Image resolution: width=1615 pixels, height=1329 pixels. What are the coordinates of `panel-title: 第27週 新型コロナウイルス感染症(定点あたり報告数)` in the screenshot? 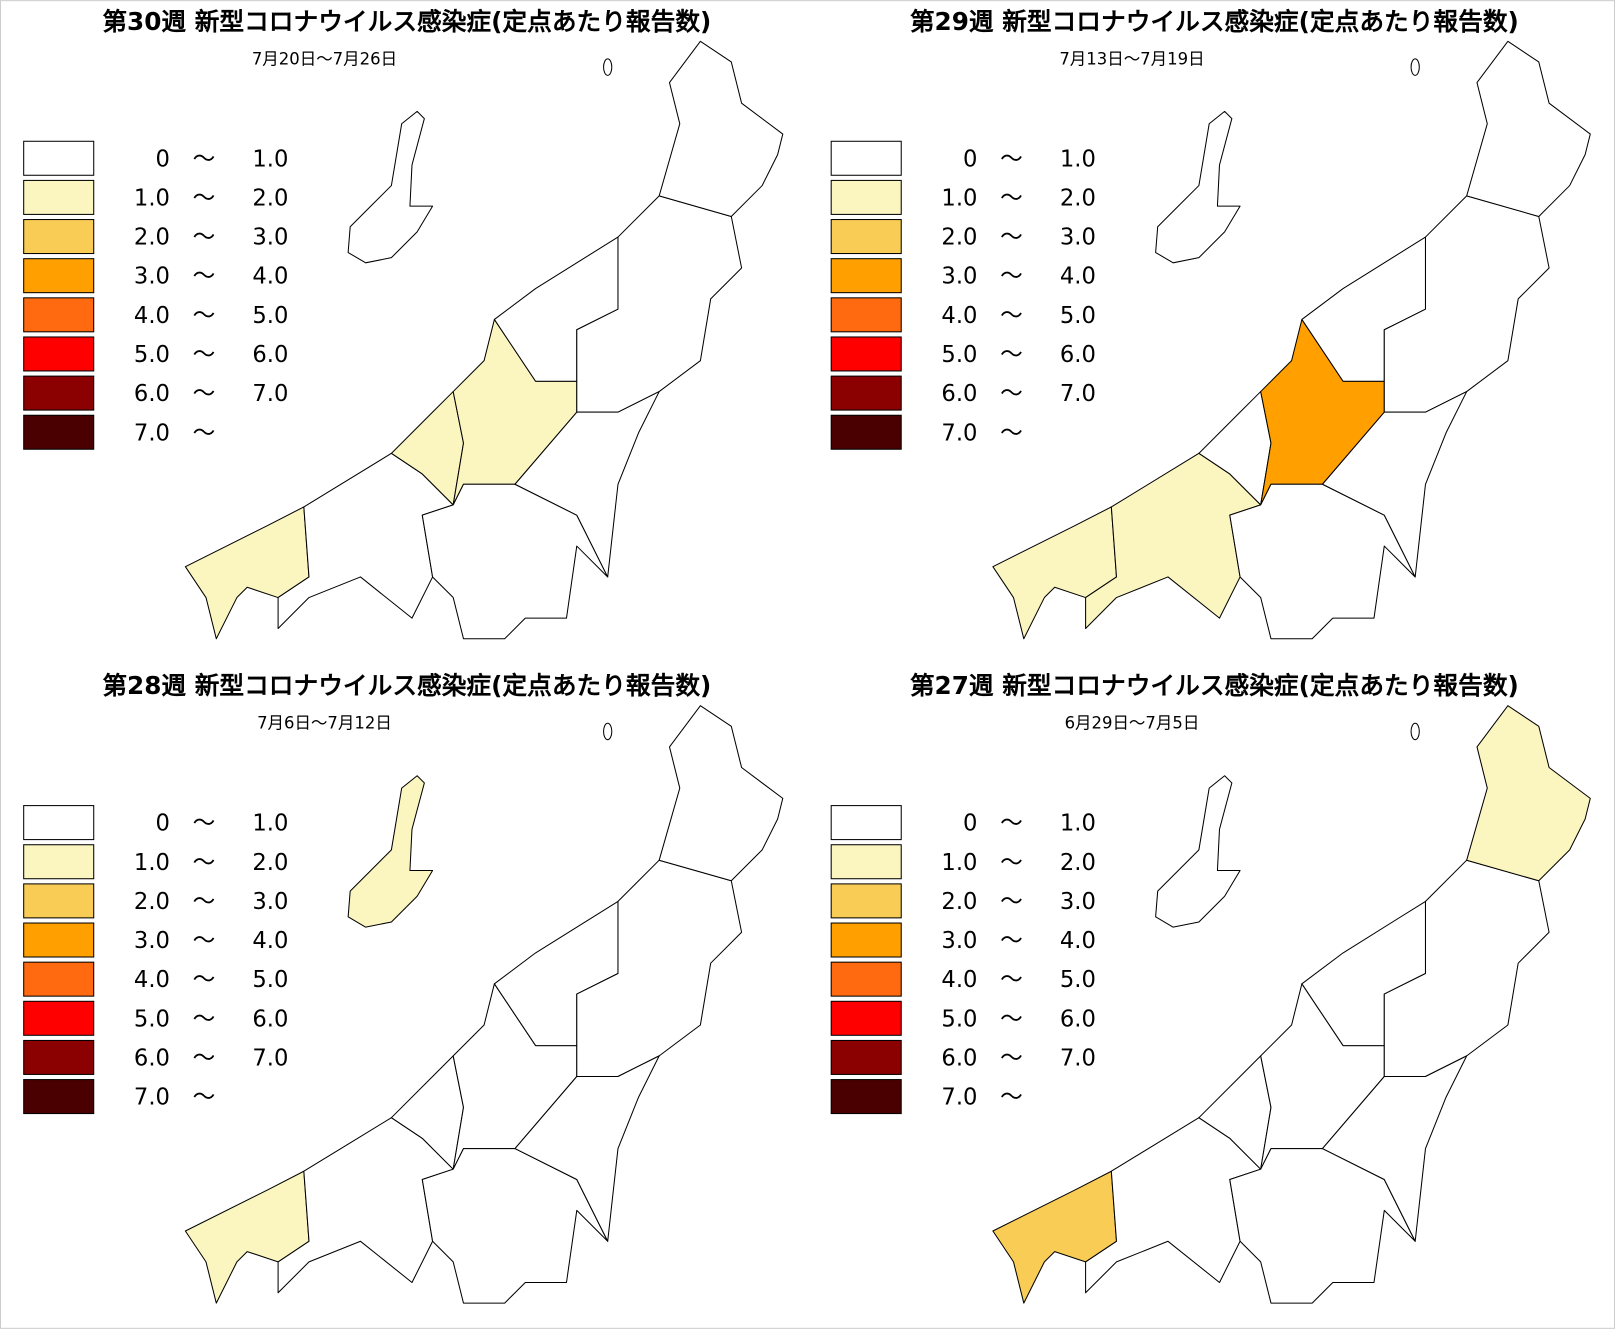 It's located at (1214, 685).